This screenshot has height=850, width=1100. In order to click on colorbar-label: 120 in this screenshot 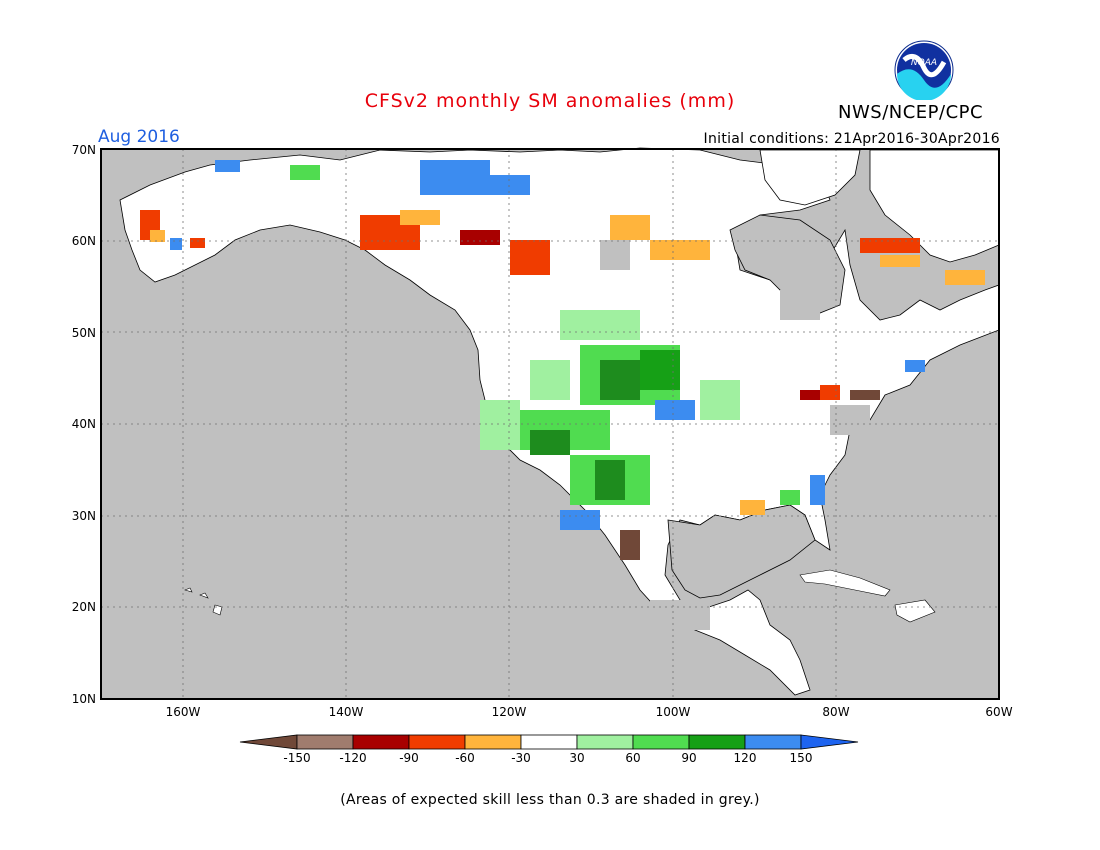, I will do `click(745, 758)`.